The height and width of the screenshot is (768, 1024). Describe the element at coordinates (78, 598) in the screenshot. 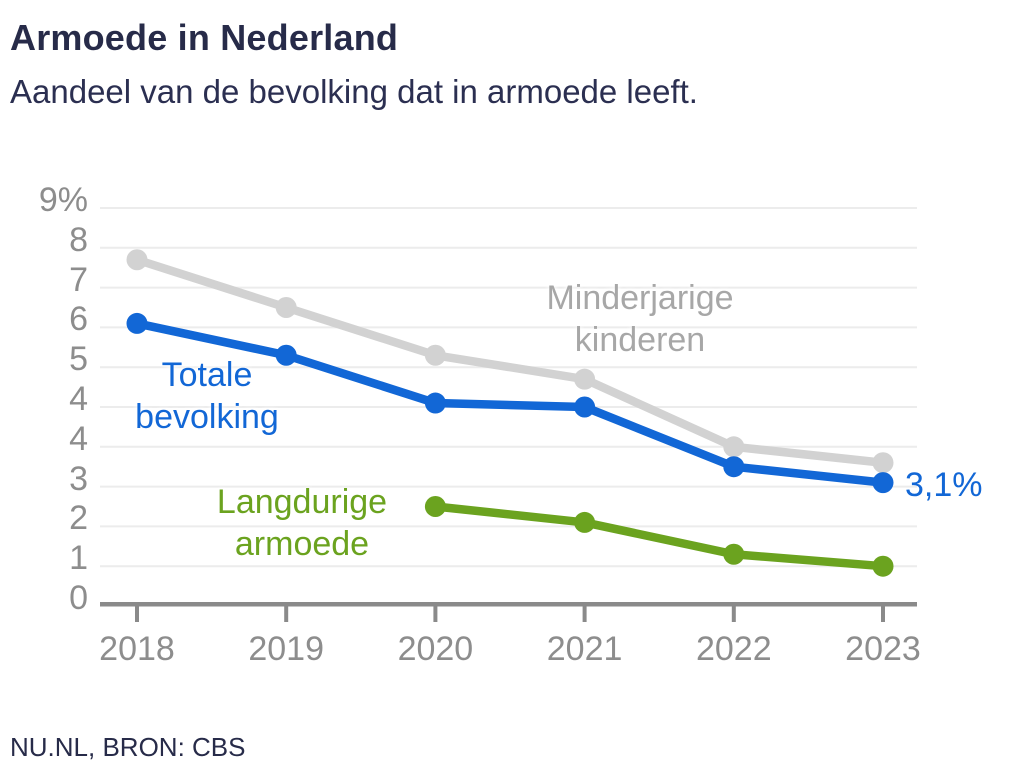

I see `y-axis-tick-label: 0` at that location.